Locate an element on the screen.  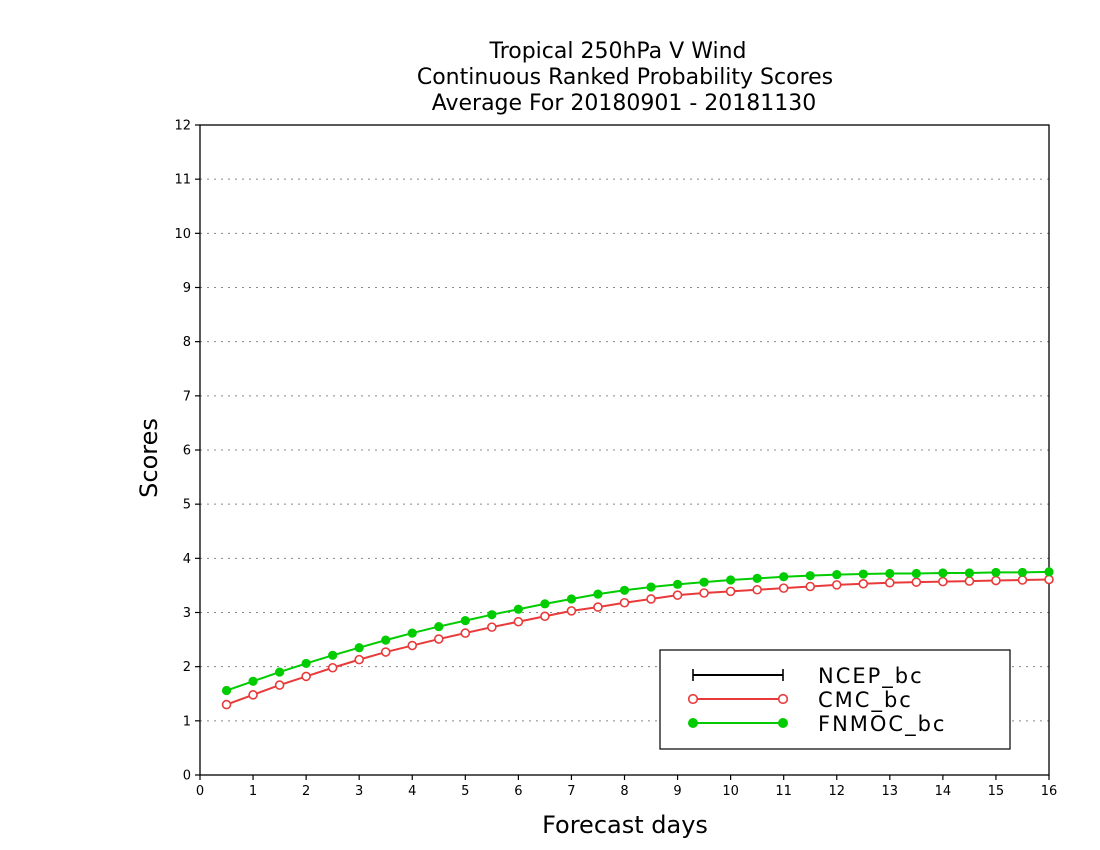
legend-label-CMC_bc: CMC_bc is located at coordinates (865, 700).